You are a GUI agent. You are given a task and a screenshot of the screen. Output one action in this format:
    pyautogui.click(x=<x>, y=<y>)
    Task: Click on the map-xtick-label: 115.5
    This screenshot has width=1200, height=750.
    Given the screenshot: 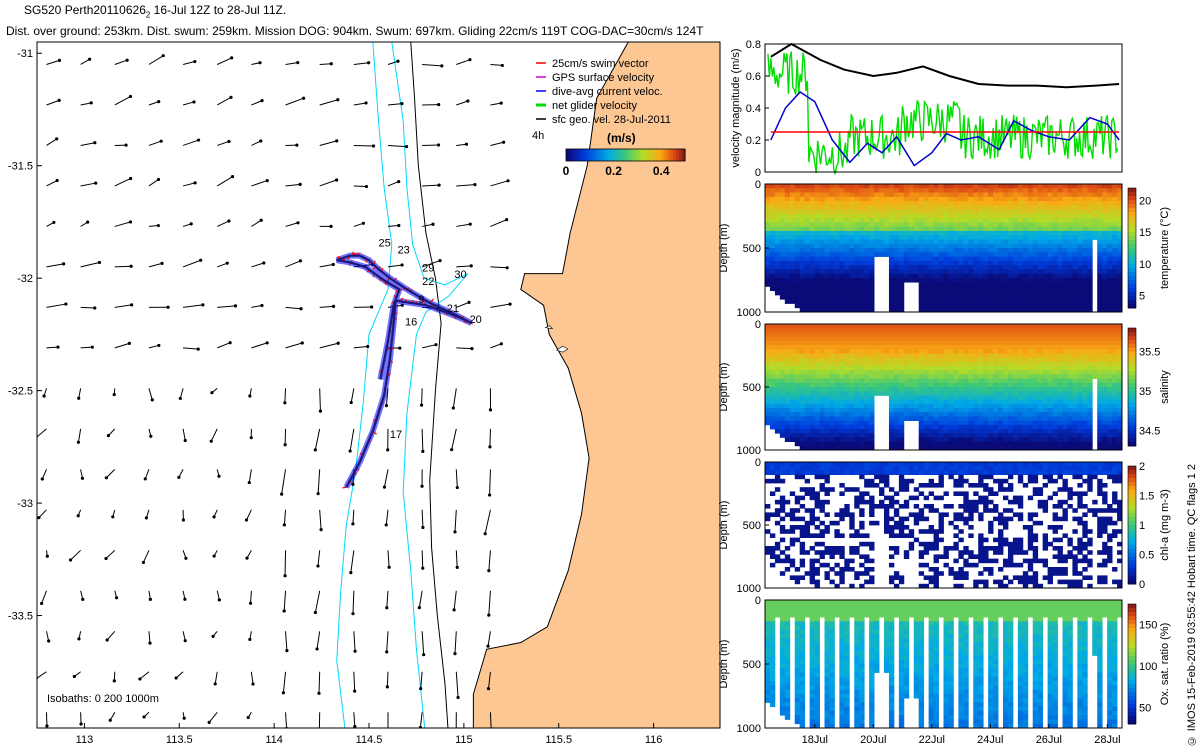 What is the action you would take?
    pyautogui.click(x=558, y=740)
    